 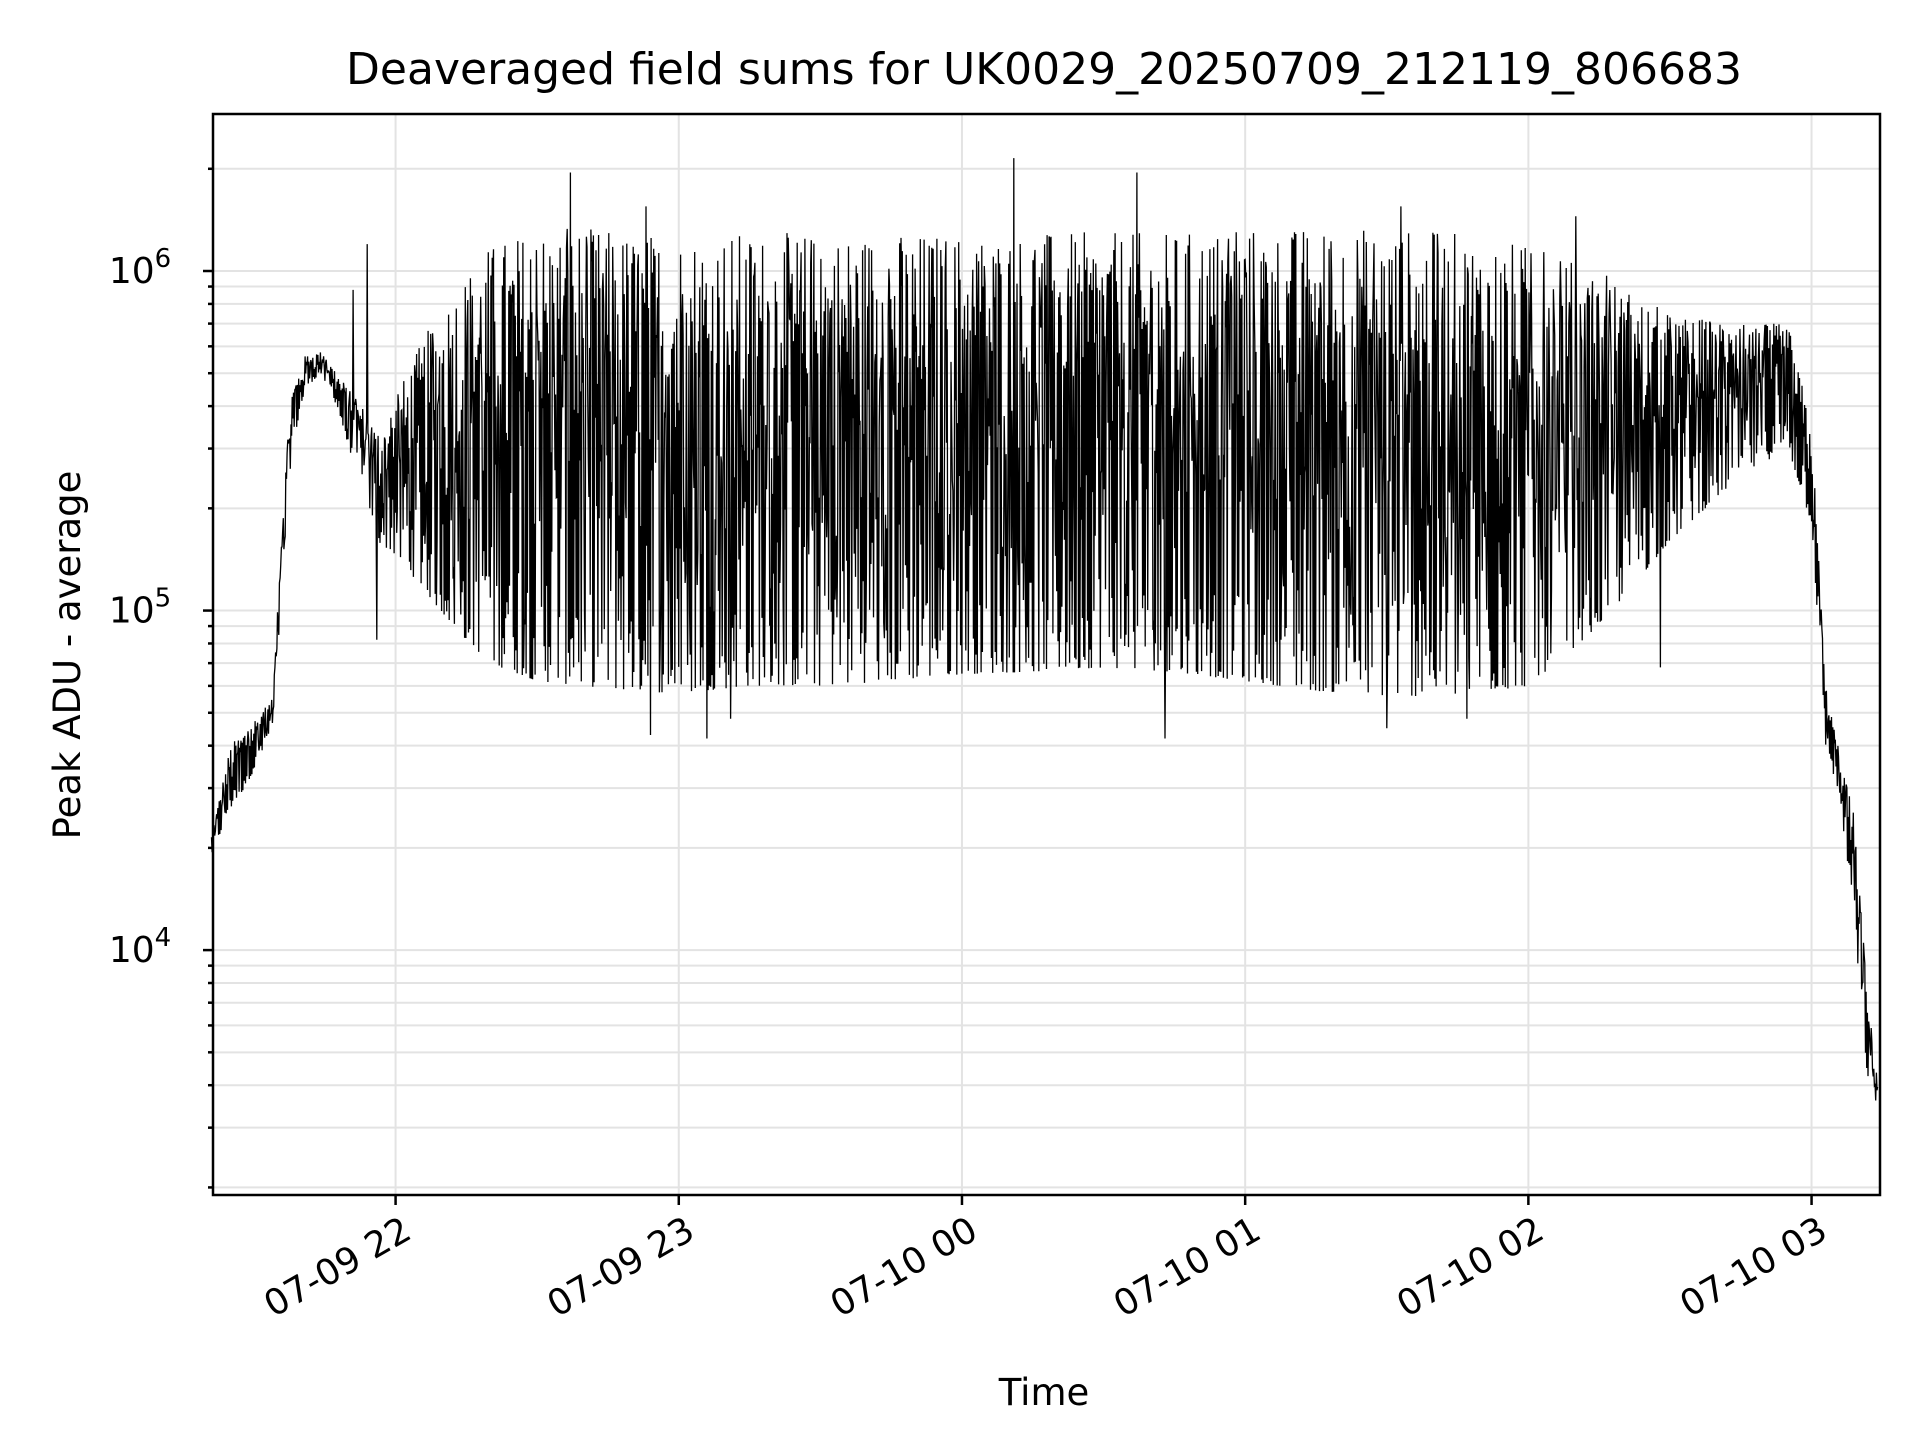 What do you see at coordinates (1470, 1267) in the screenshot?
I see `x-tick-label: 07-10 02` at bounding box center [1470, 1267].